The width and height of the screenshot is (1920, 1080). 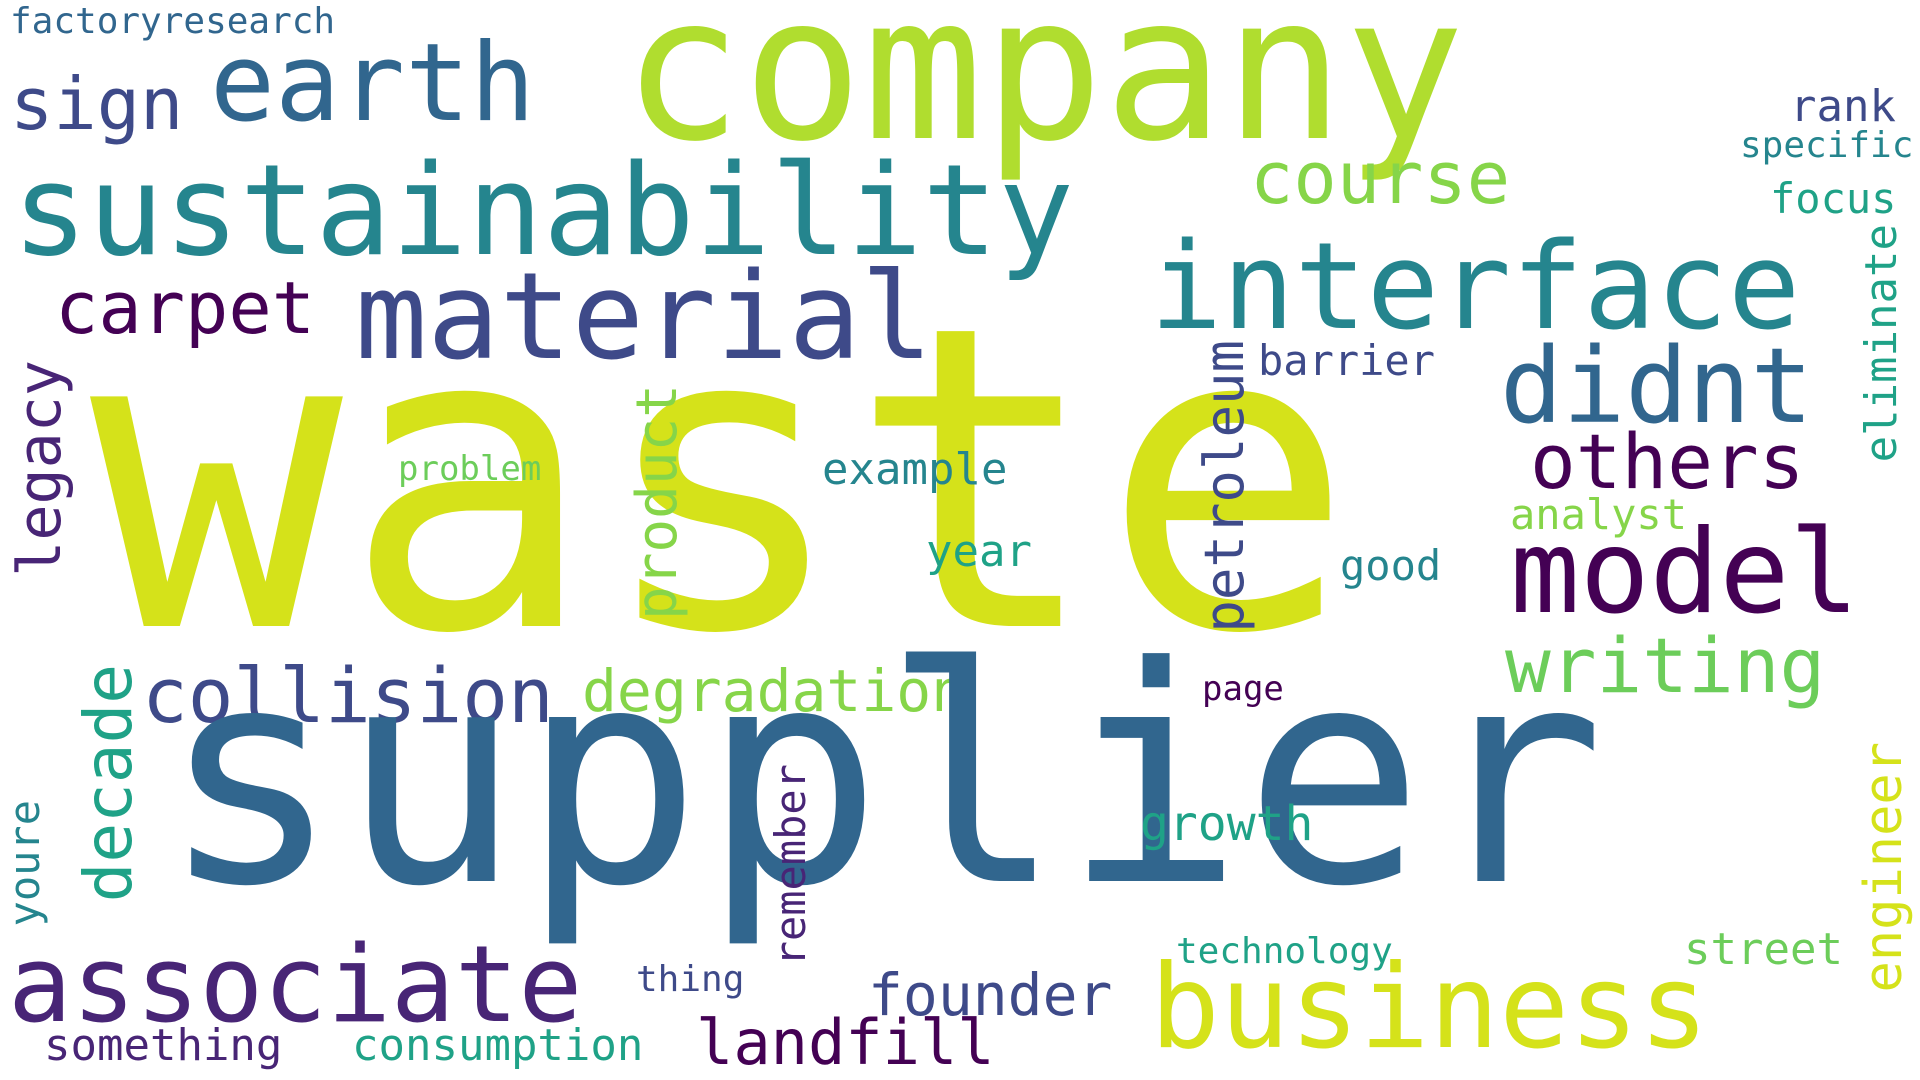 What do you see at coordinates (774, 691) in the screenshot?
I see `word-degradation: degradation` at bounding box center [774, 691].